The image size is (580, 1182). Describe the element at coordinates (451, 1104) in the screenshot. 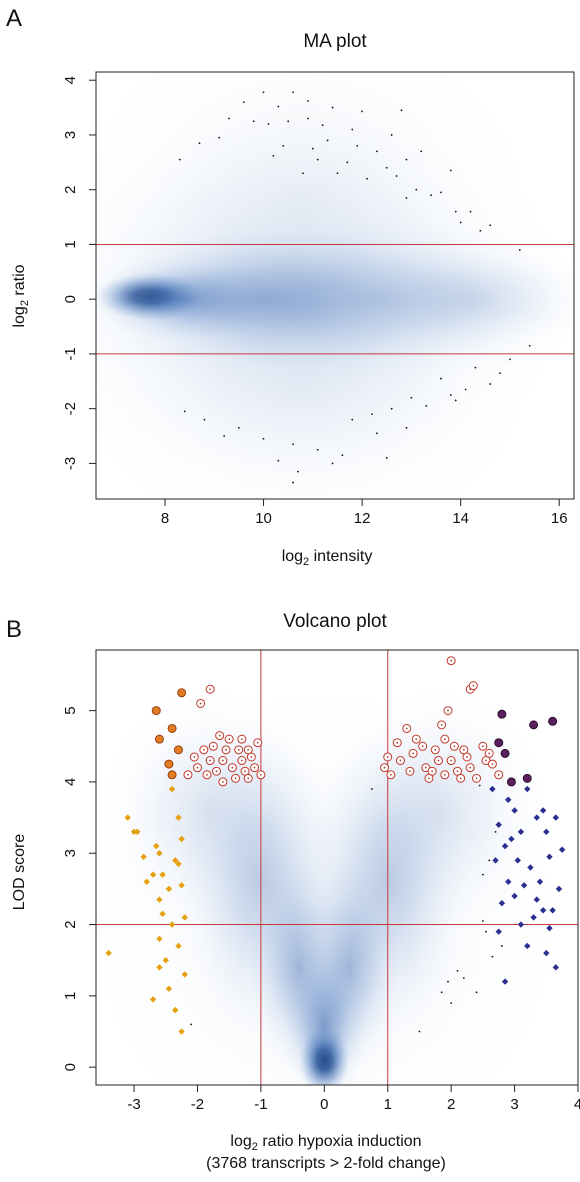

I see `x-tick-label: 2` at that location.